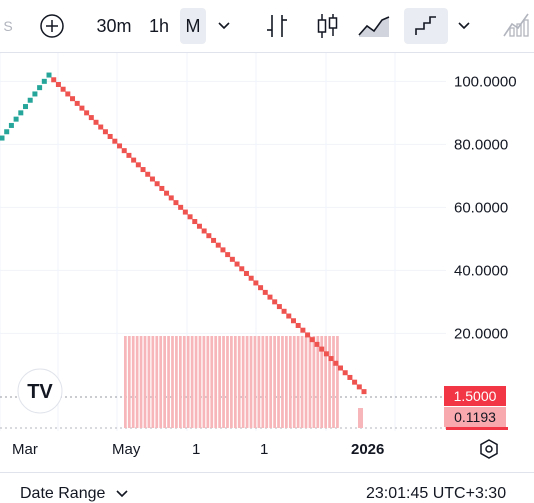 The height and width of the screenshot is (503, 534). What do you see at coordinates (114, 25) in the screenshot?
I see `interval-30m: 30m` at bounding box center [114, 25].